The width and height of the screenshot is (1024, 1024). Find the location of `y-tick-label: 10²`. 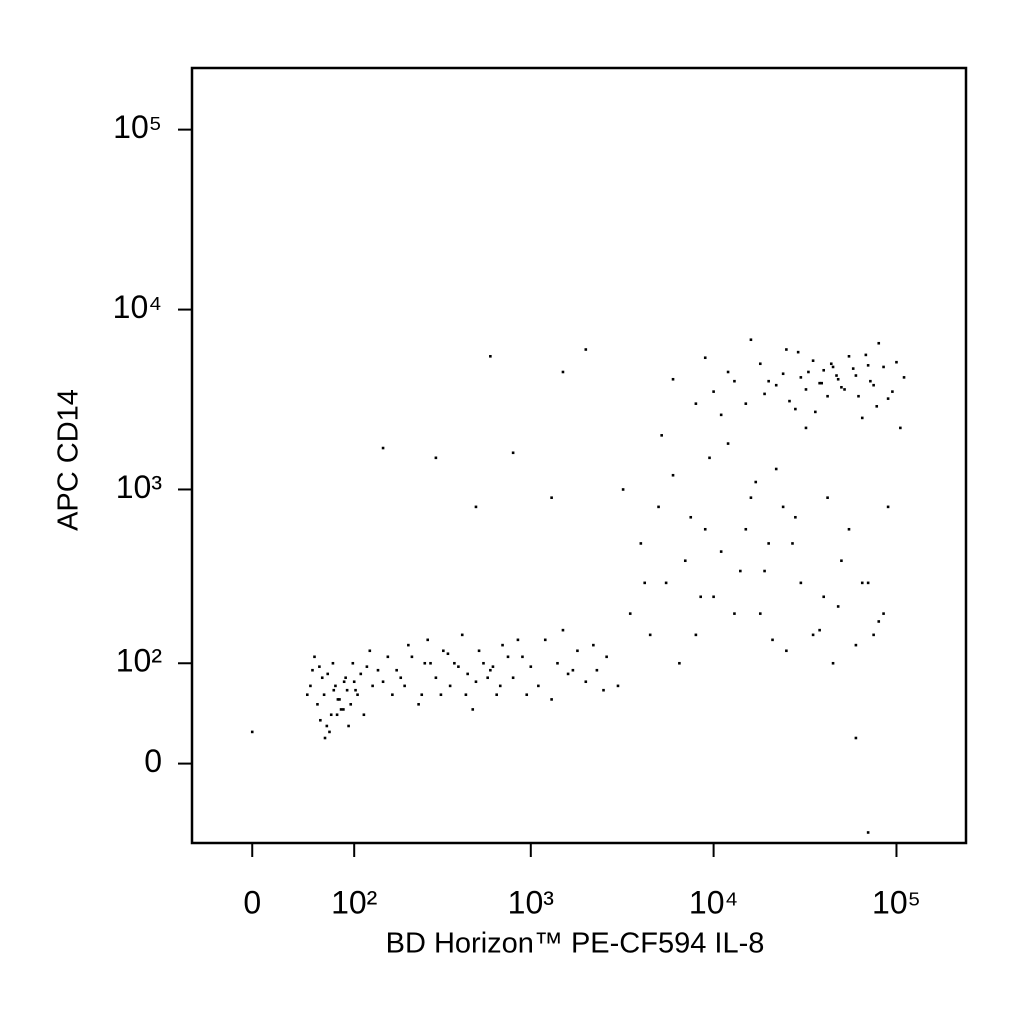

y-tick-label: 10² is located at coordinates (139, 661).